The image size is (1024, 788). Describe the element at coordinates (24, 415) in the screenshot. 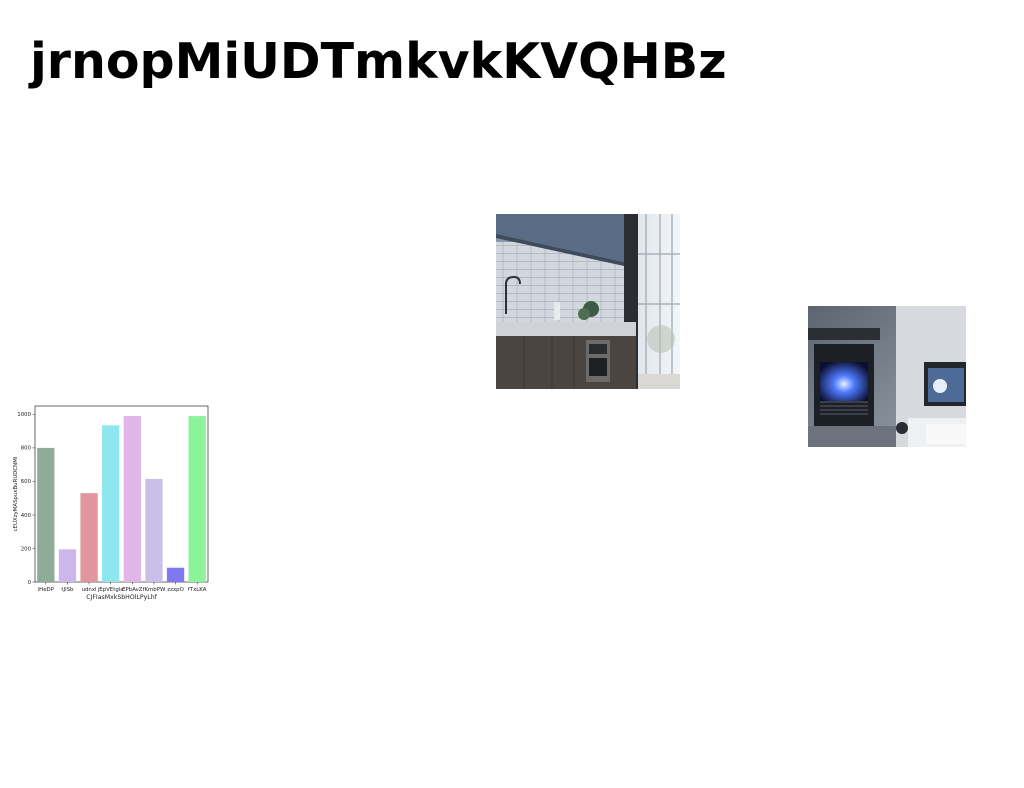

I see `y-tick-label: 1000` at that location.